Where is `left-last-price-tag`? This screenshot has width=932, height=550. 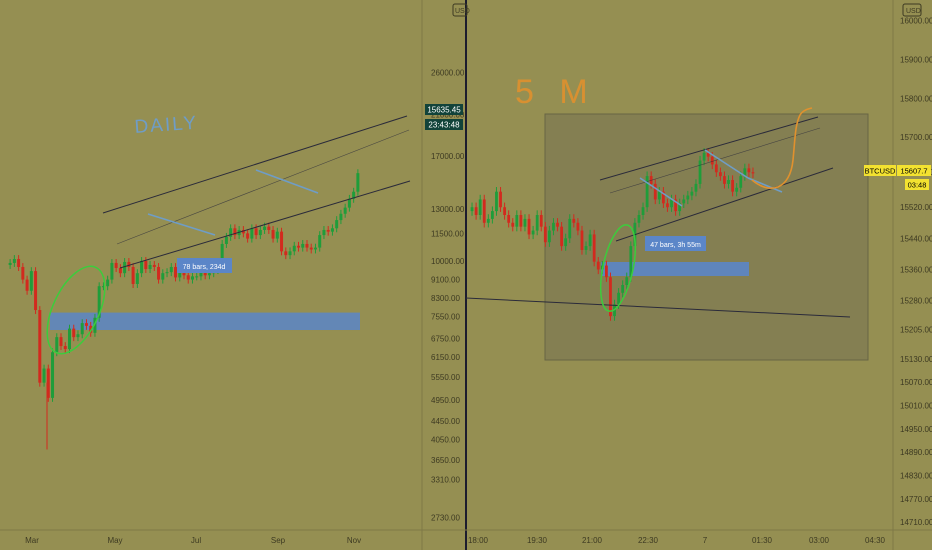
left-last-price-tag is located at coordinates (444, 109).